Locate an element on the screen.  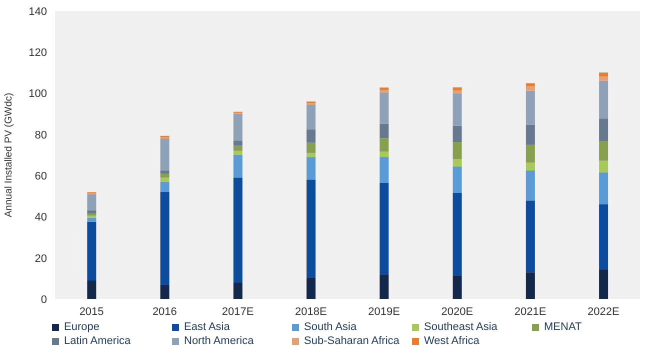
y-tick-label: 60 is located at coordinates (40, 176).